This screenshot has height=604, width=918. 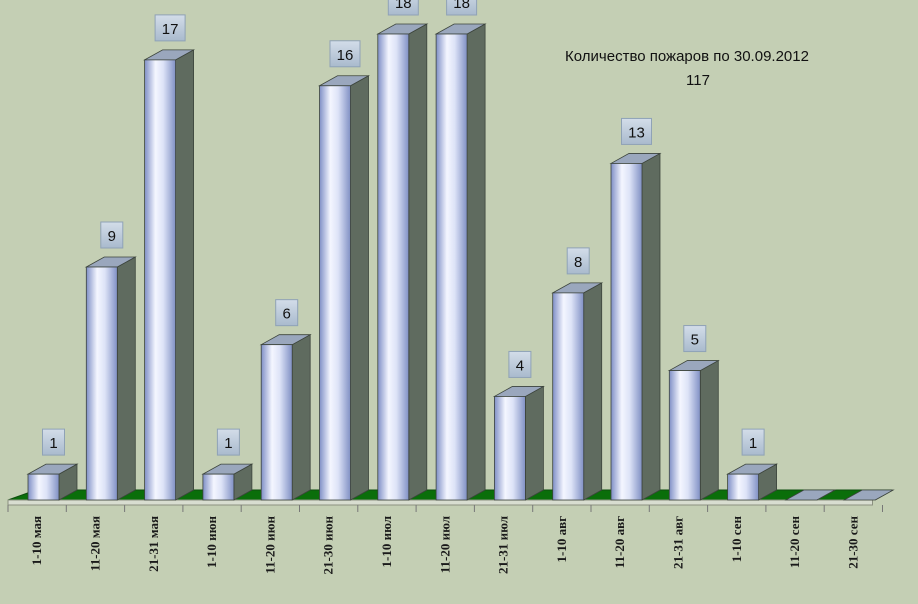 I want to click on data-label: 4, so click(x=520, y=365).